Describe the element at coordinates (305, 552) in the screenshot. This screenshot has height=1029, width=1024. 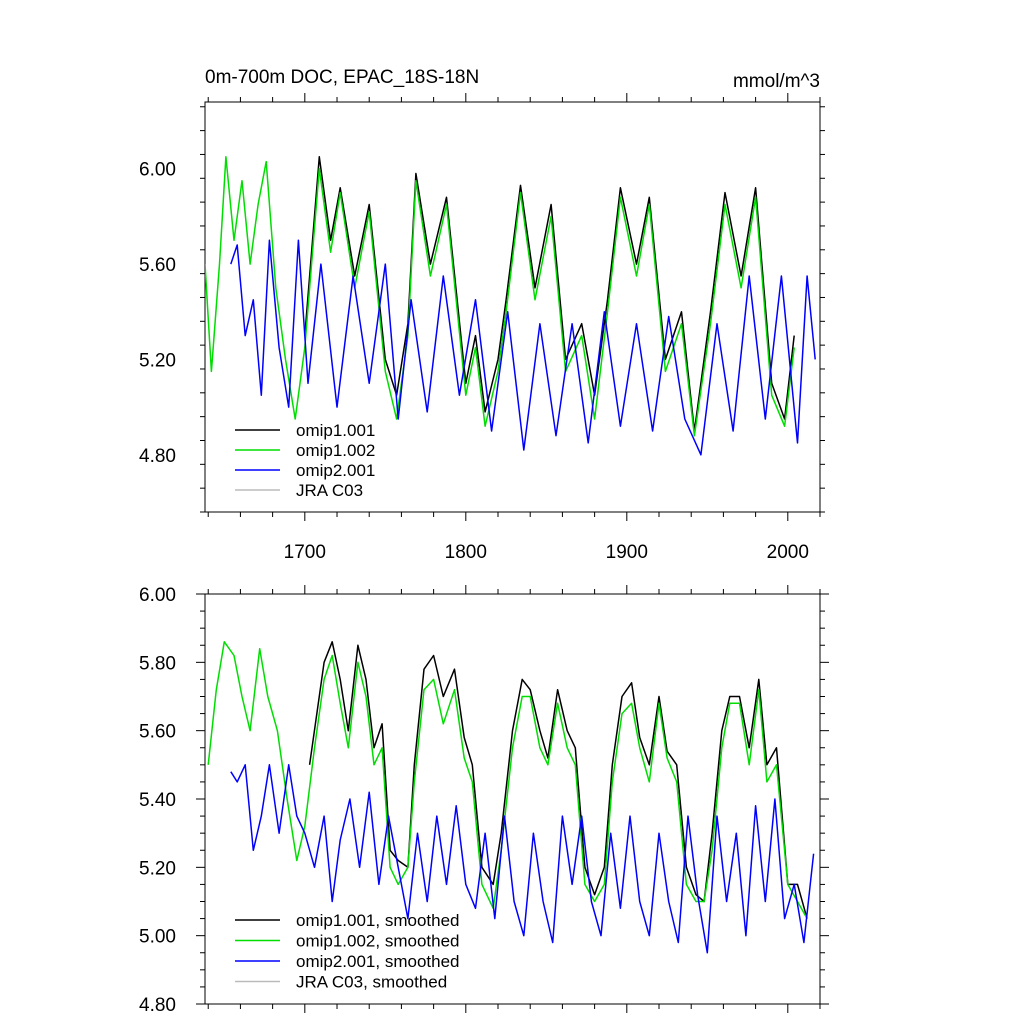
I see `x-tick-label: 1700` at that location.